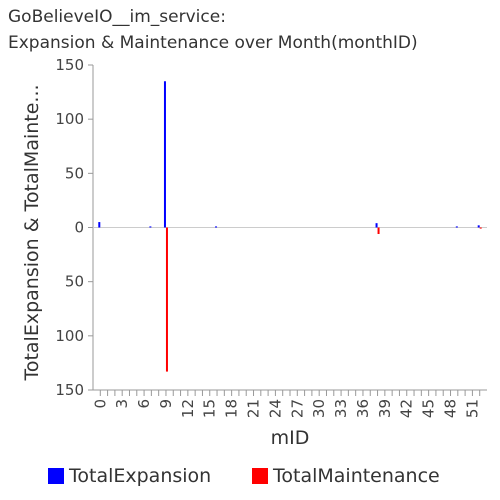  I want to click on x-tick-label: 18, so click(232, 408).